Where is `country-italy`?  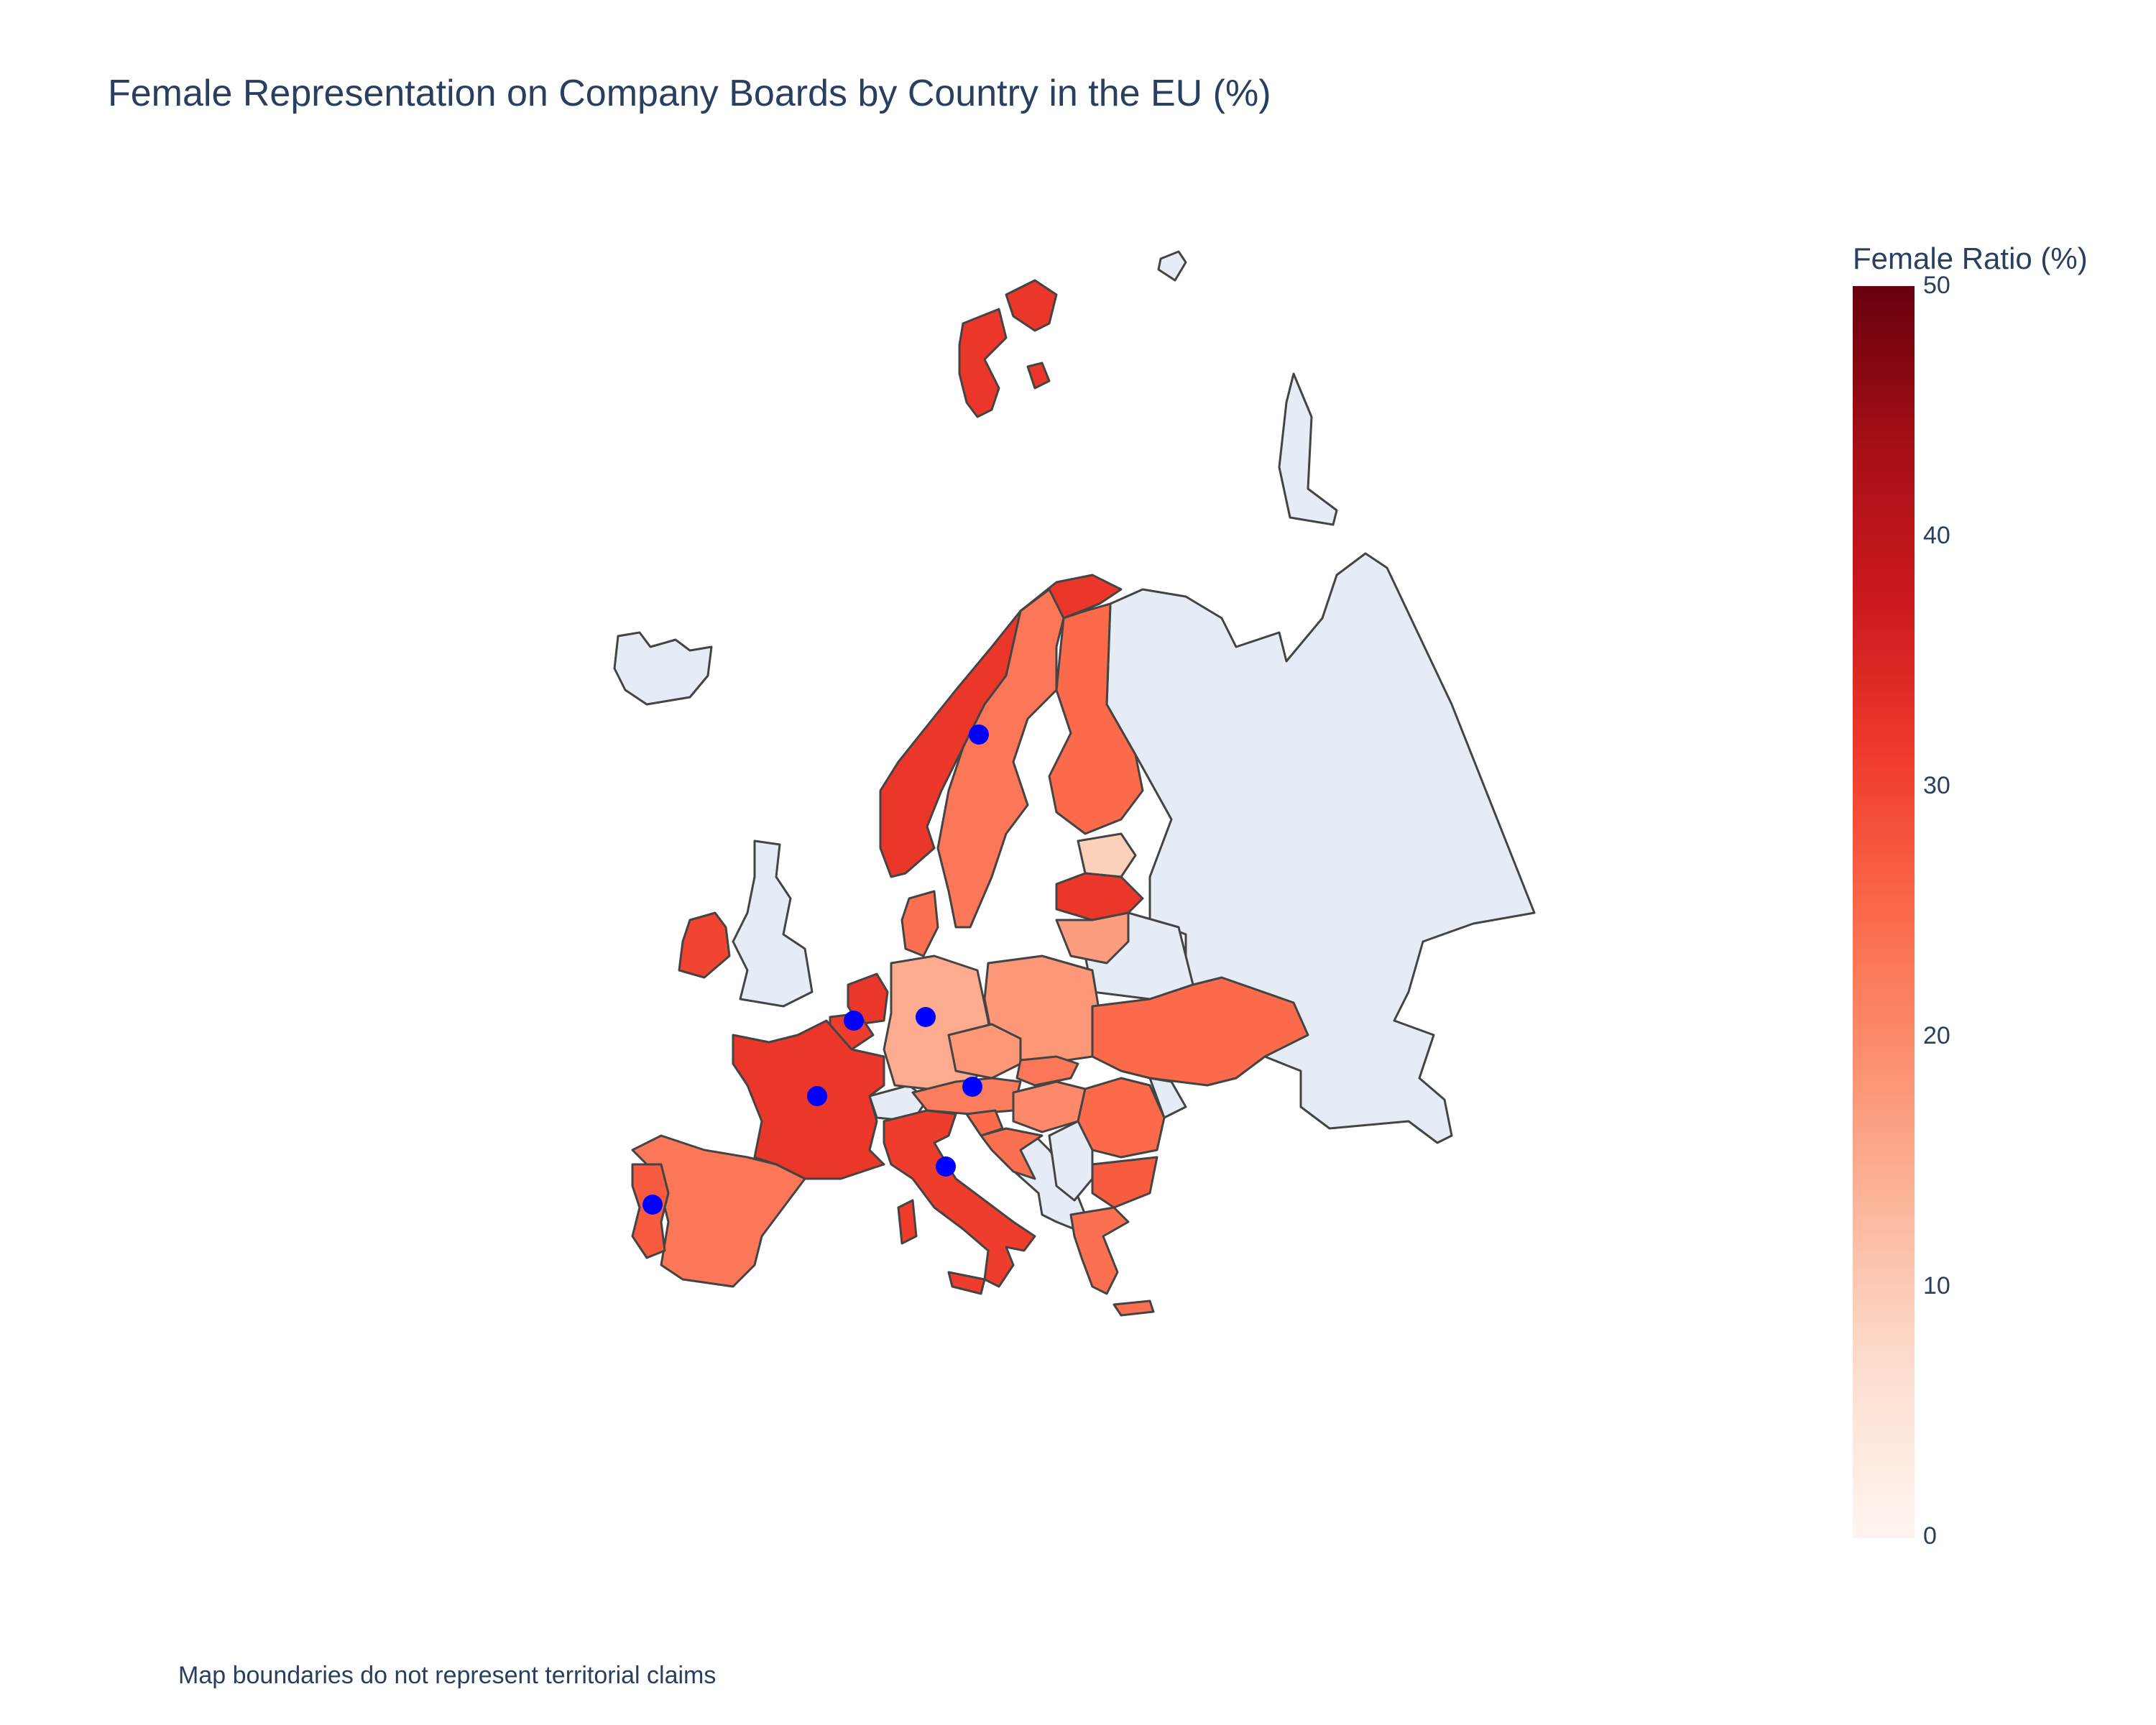
country-italy is located at coordinates (960, 1202).